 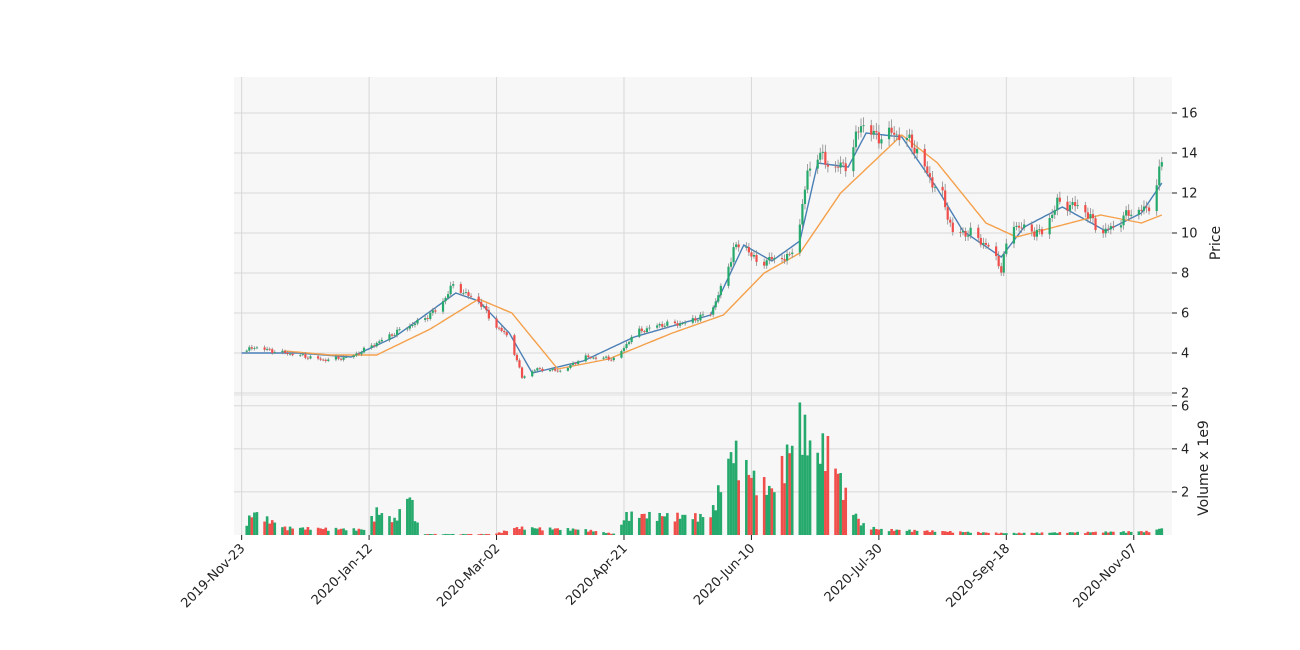 I want to click on date-tick-label: 2020-Jun-10, so click(x=724, y=574).